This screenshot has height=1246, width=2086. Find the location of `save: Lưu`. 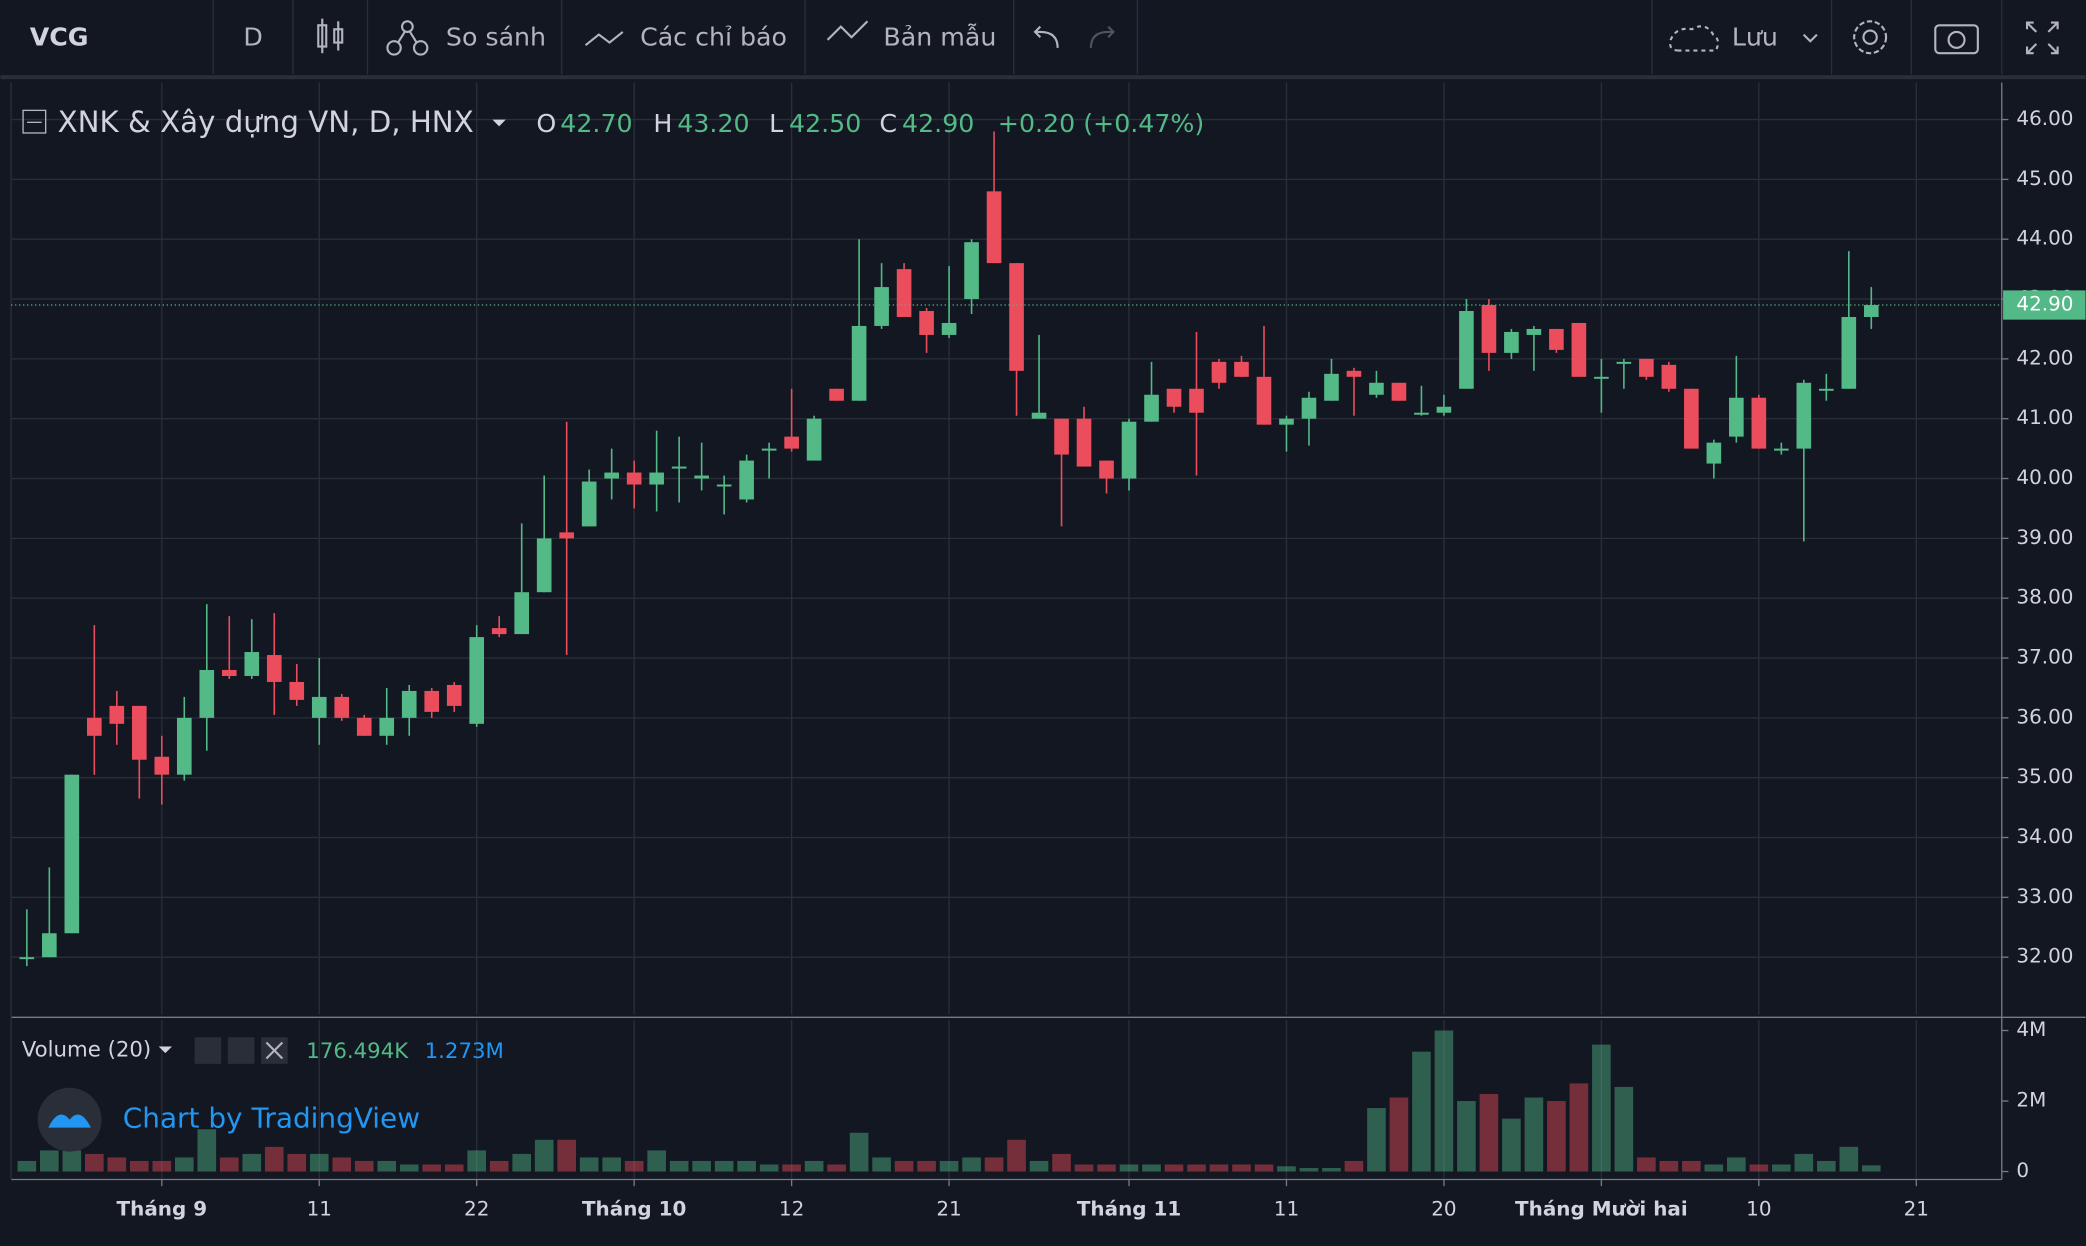

save: Lưu is located at coordinates (1755, 37).